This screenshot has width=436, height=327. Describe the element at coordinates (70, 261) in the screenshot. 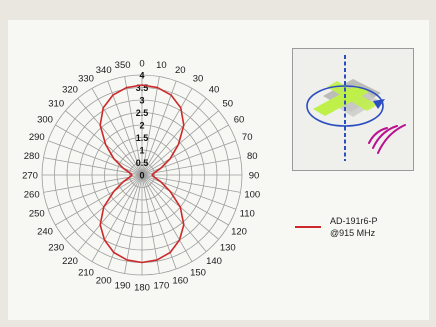

I see `angle-tick-label: 220` at that location.